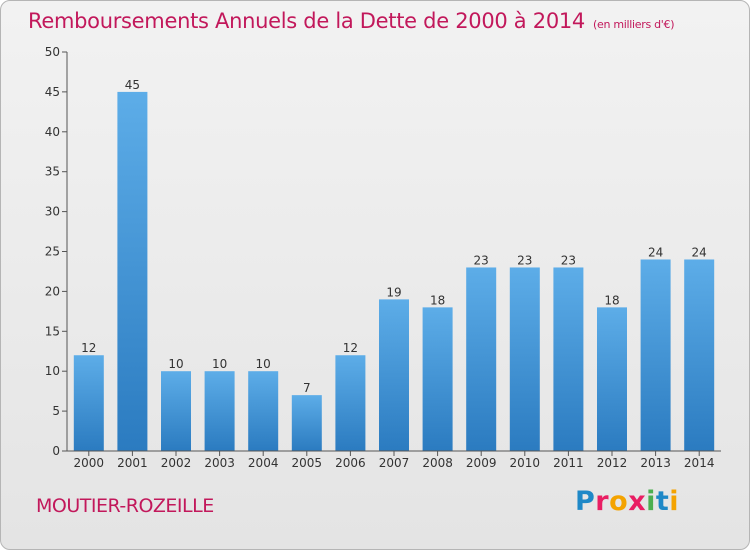  What do you see at coordinates (655, 463) in the screenshot?
I see `x-tick-label: 2013` at bounding box center [655, 463].